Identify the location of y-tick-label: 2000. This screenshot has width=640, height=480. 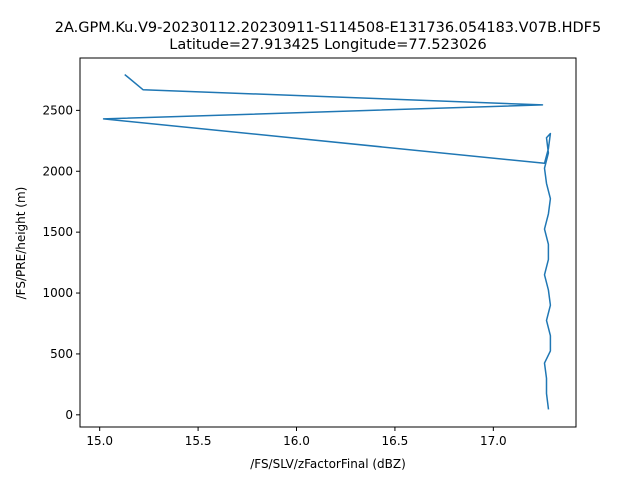
(57, 171).